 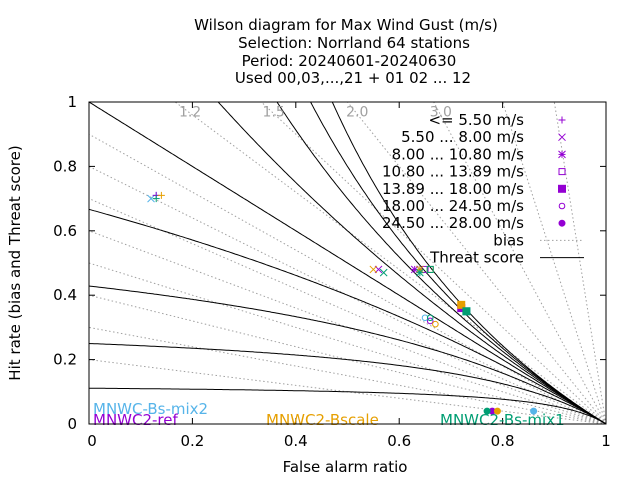 What do you see at coordinates (72, 102) in the screenshot?
I see `y-tick-label: 1` at bounding box center [72, 102].